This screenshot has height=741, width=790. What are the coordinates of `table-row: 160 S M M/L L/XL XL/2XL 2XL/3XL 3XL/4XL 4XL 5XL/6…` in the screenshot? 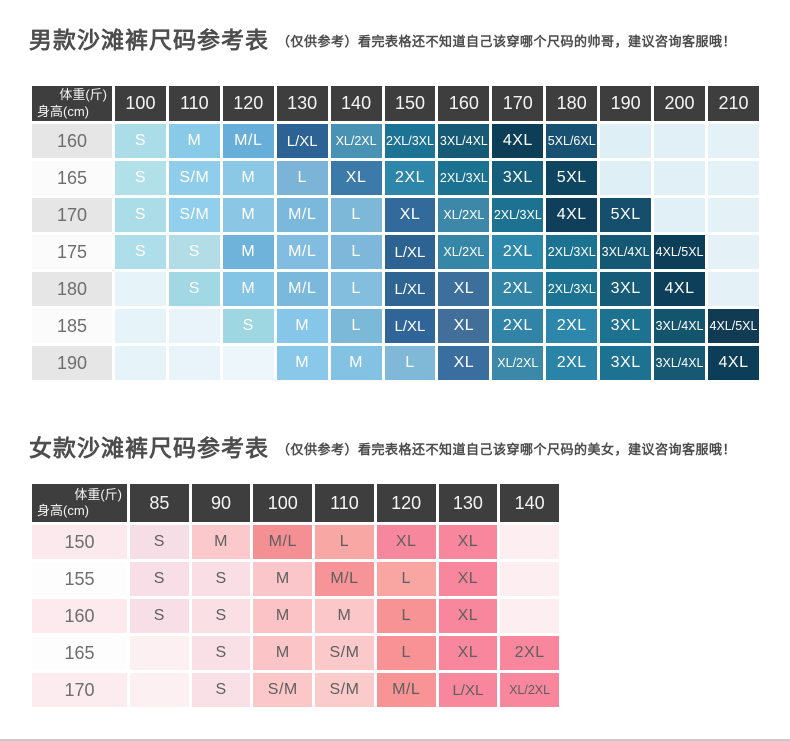 It's located at (395, 141).